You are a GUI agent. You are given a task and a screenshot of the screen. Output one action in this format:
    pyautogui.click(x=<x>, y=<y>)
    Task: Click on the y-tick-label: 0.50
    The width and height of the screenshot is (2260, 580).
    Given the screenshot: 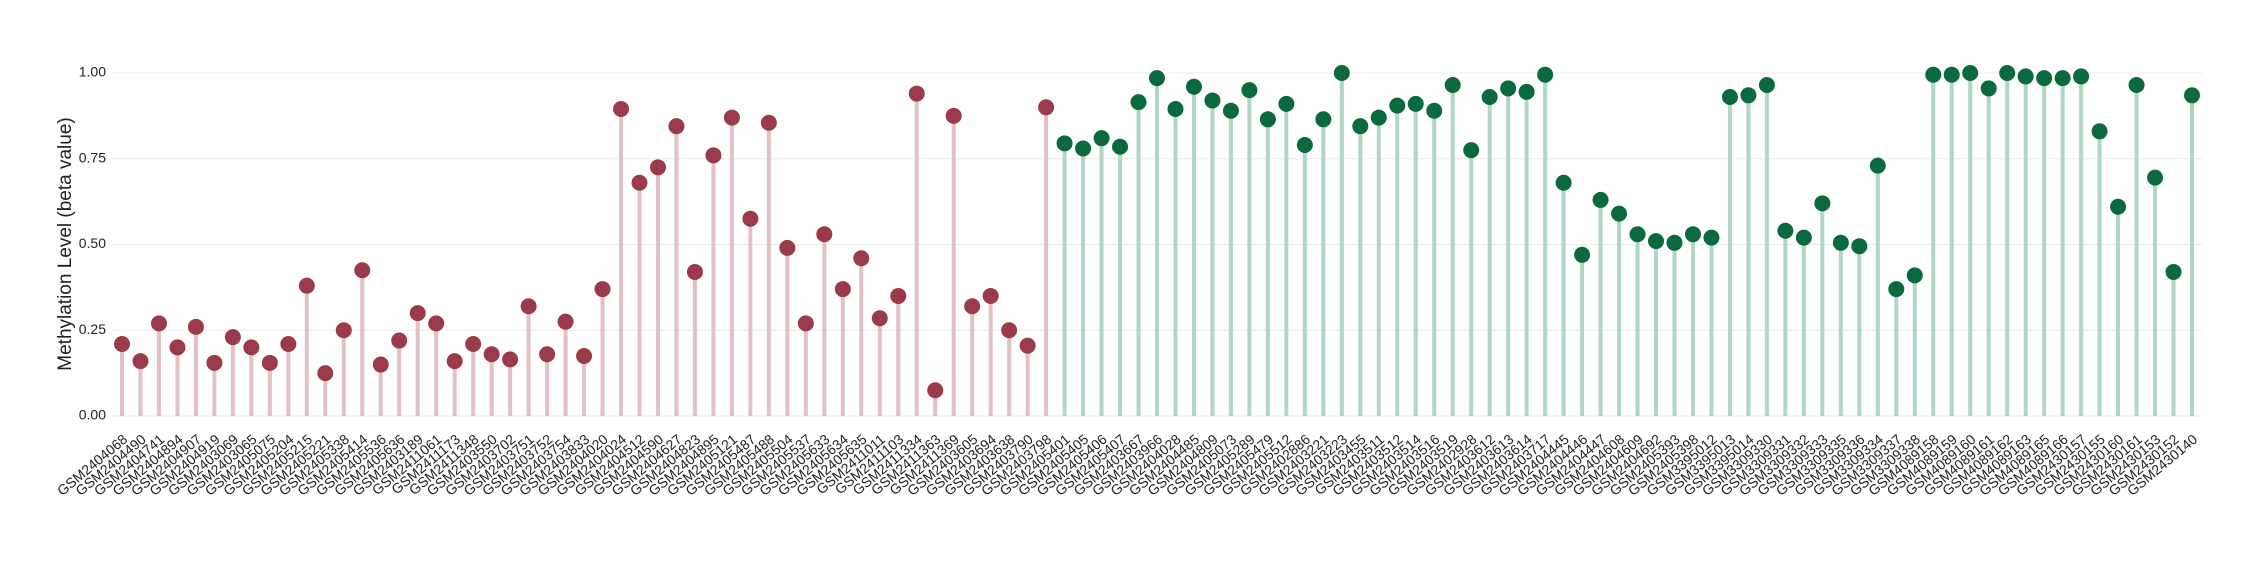 What is the action you would take?
    pyautogui.click(x=92, y=243)
    